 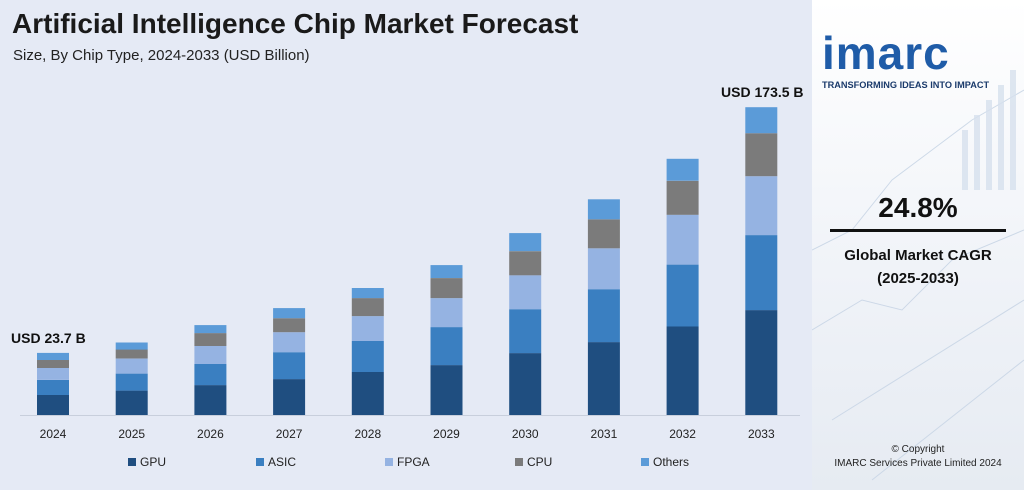 I want to click on x-tick-label-2032: 2032, so click(x=682, y=434).